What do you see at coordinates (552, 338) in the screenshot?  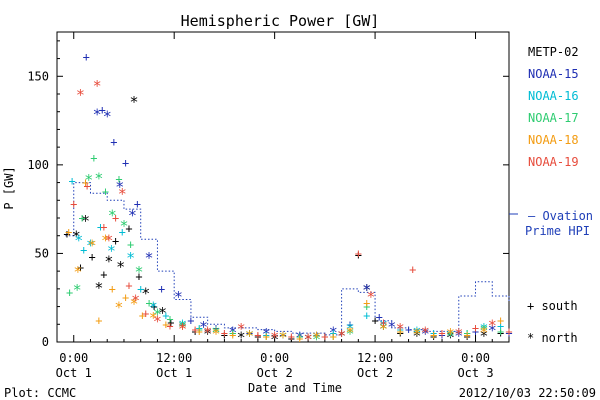 I see `symbol-legend-entry: * north` at bounding box center [552, 338].